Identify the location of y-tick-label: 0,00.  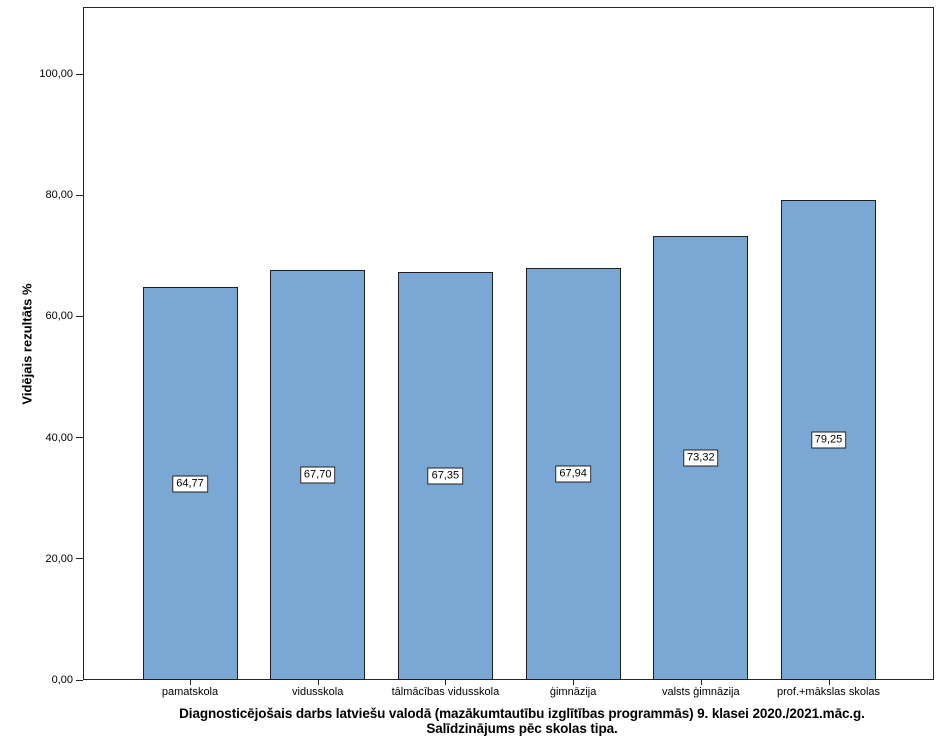
(62, 680).